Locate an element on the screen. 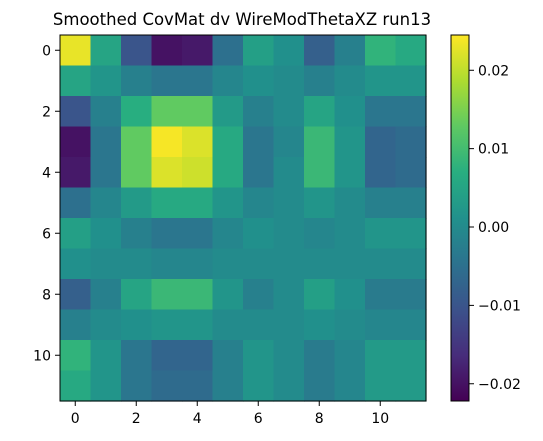 The height and width of the screenshot is (441, 543). colorbar-tick-label: −0.01 is located at coordinates (499, 306).